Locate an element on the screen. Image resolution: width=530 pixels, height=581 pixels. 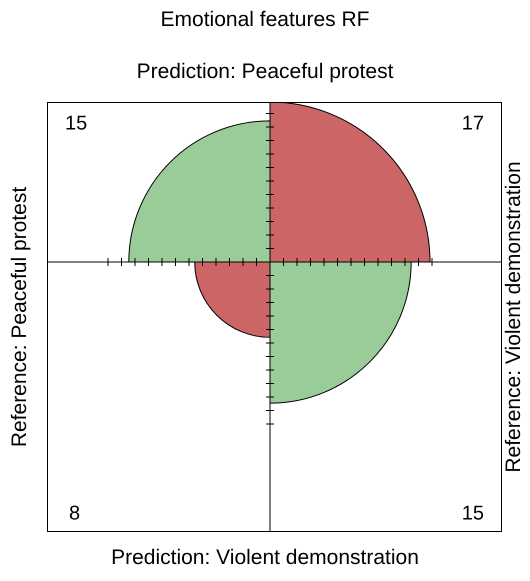
data-label: 8 is located at coordinates (74, 513).